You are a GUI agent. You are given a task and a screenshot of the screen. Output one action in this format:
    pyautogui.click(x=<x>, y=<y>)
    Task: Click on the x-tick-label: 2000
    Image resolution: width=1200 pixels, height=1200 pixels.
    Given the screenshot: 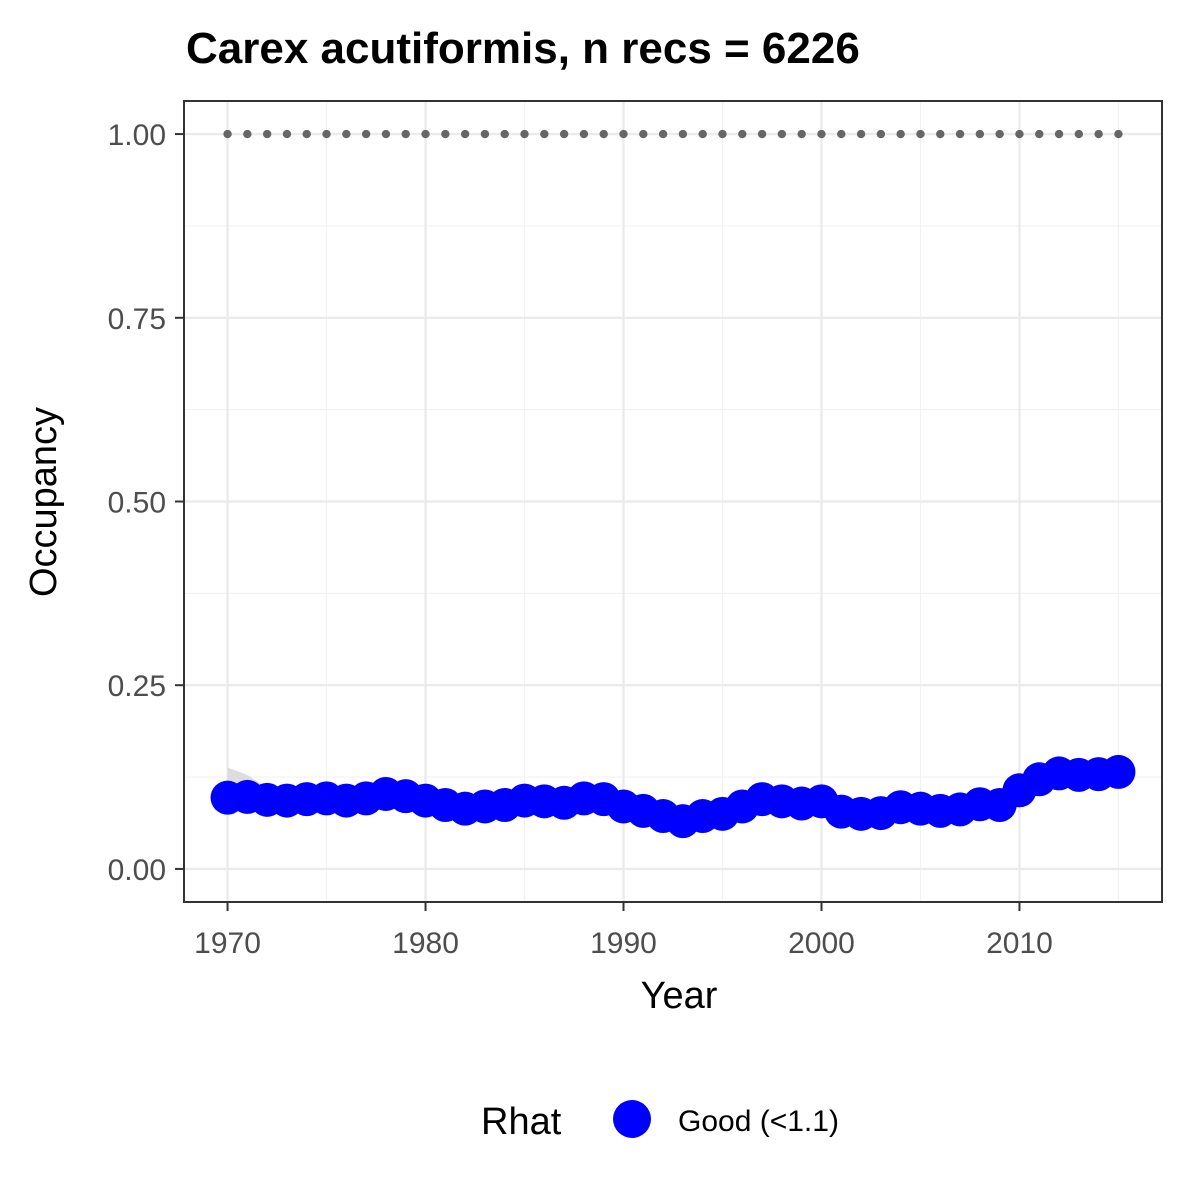 What is the action you would take?
    pyautogui.click(x=821, y=943)
    